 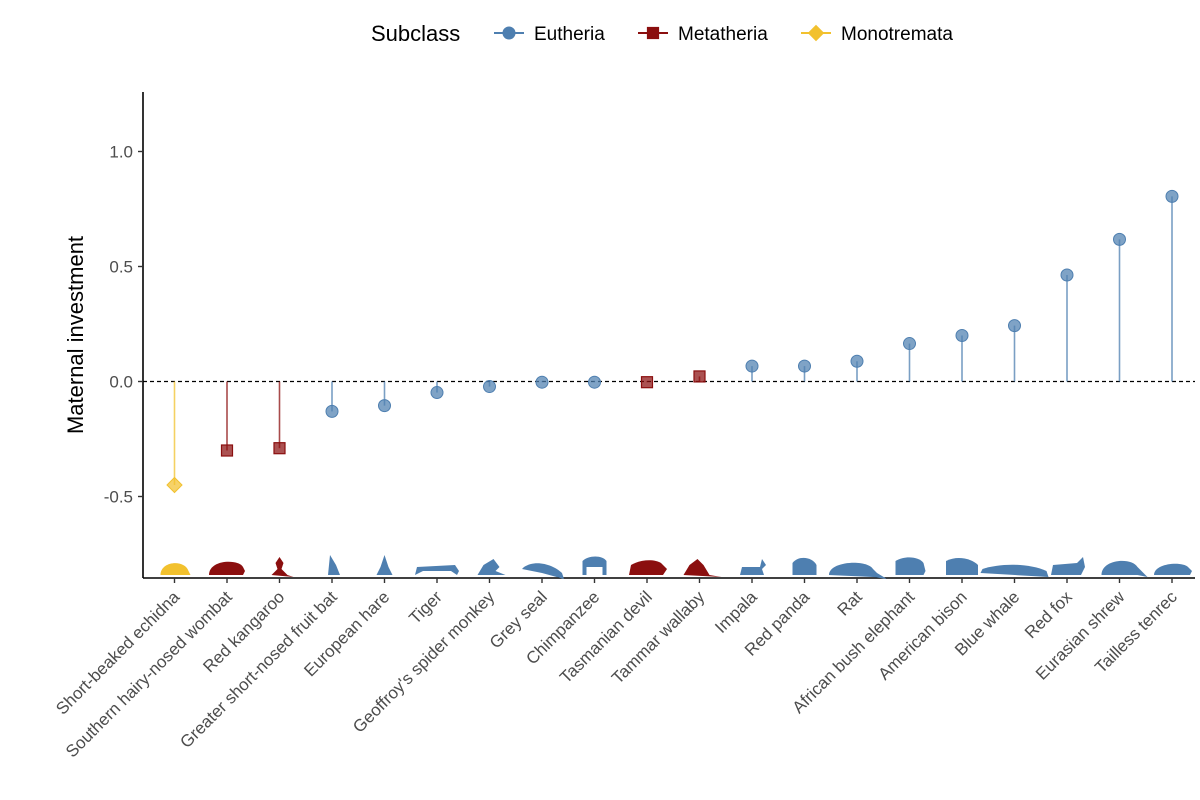 I want to click on silhouettes, so click(x=676, y=567).